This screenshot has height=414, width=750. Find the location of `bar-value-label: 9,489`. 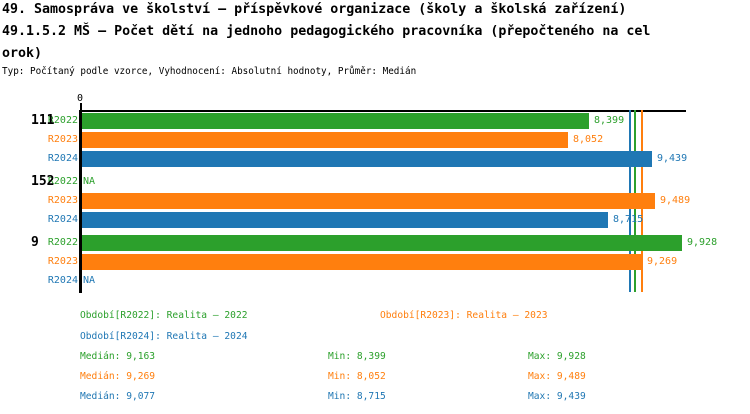

bar-value-label: 9,489 is located at coordinates (675, 200).